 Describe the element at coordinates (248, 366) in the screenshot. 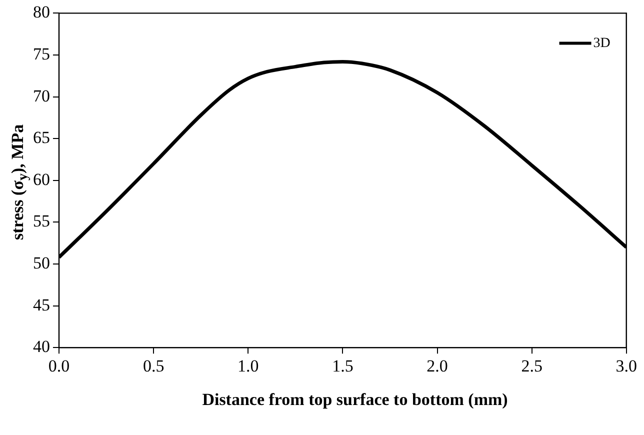

I see `x-tick-label: 1.0` at that location.